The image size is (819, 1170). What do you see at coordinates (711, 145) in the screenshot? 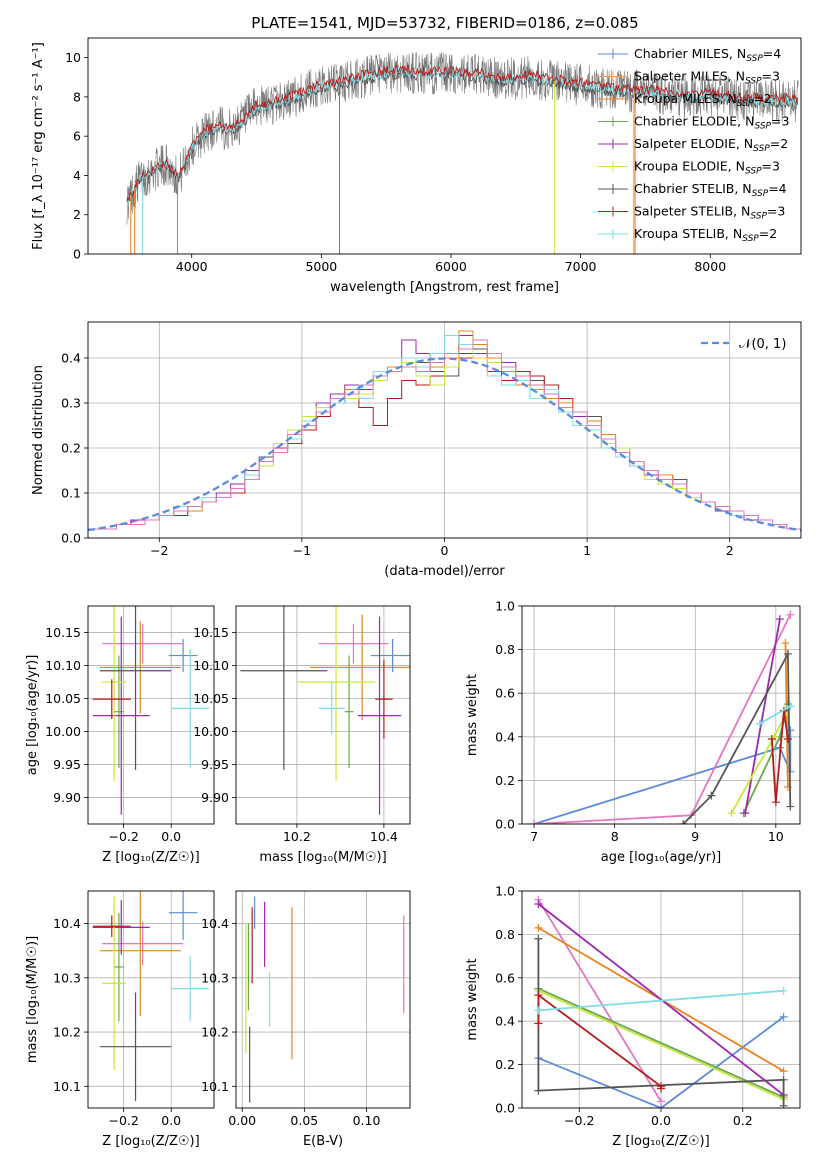
I see `legend-label: Salpeter ELODIE, NSSP=2` at bounding box center [711, 145].